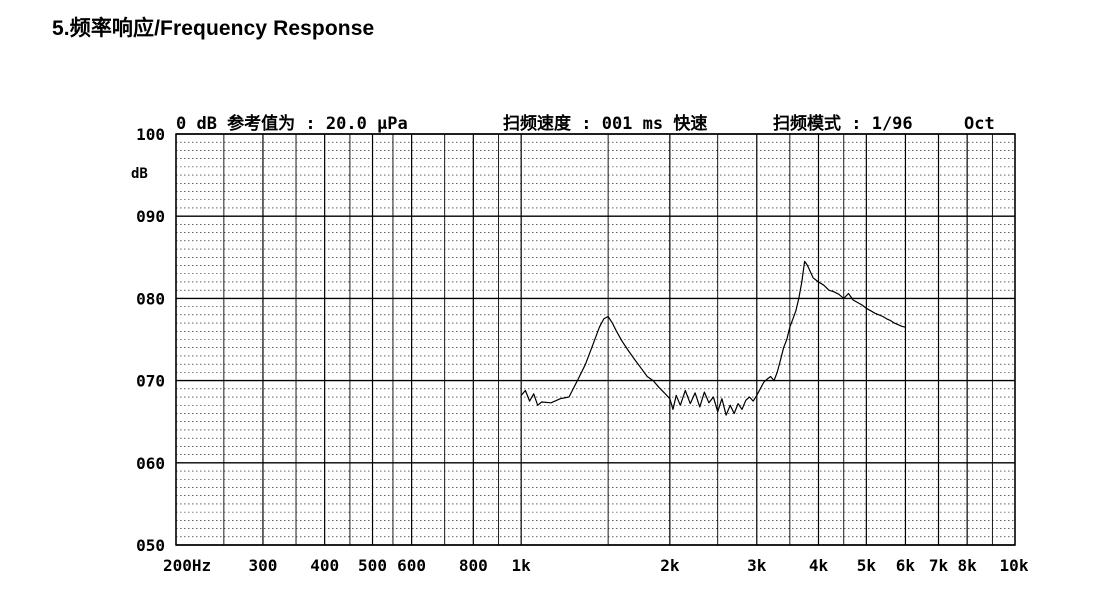  Describe the element at coordinates (670, 565) in the screenshot. I see `x-tick-label: 2k` at that location.